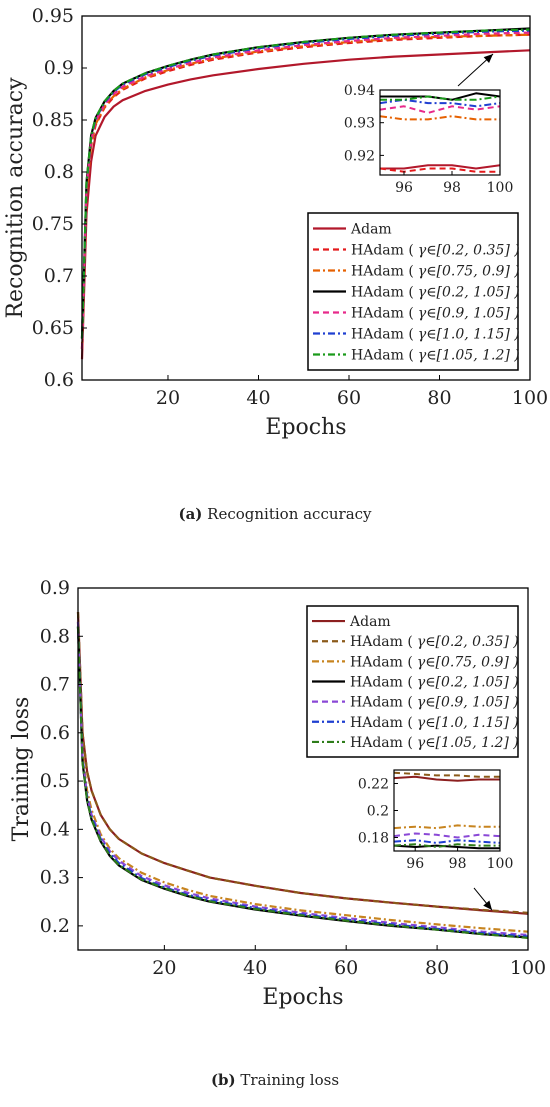 The width and height of the screenshot is (550, 1107). What do you see at coordinates (435, 314) in the screenshot?
I see `legend-label-4: HAdam (γ∈[0.9, 1.05] )` at bounding box center [435, 314].